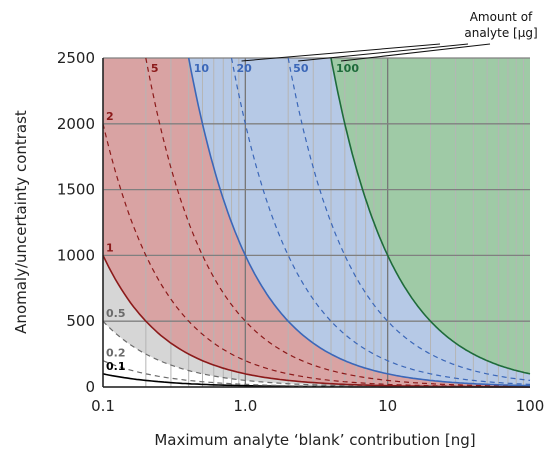 Image resolution: width=544 pixels, height=449 pixels. Describe the element at coordinates (245, 406) in the screenshot. I see `x-tick-label: 1.0` at that location.